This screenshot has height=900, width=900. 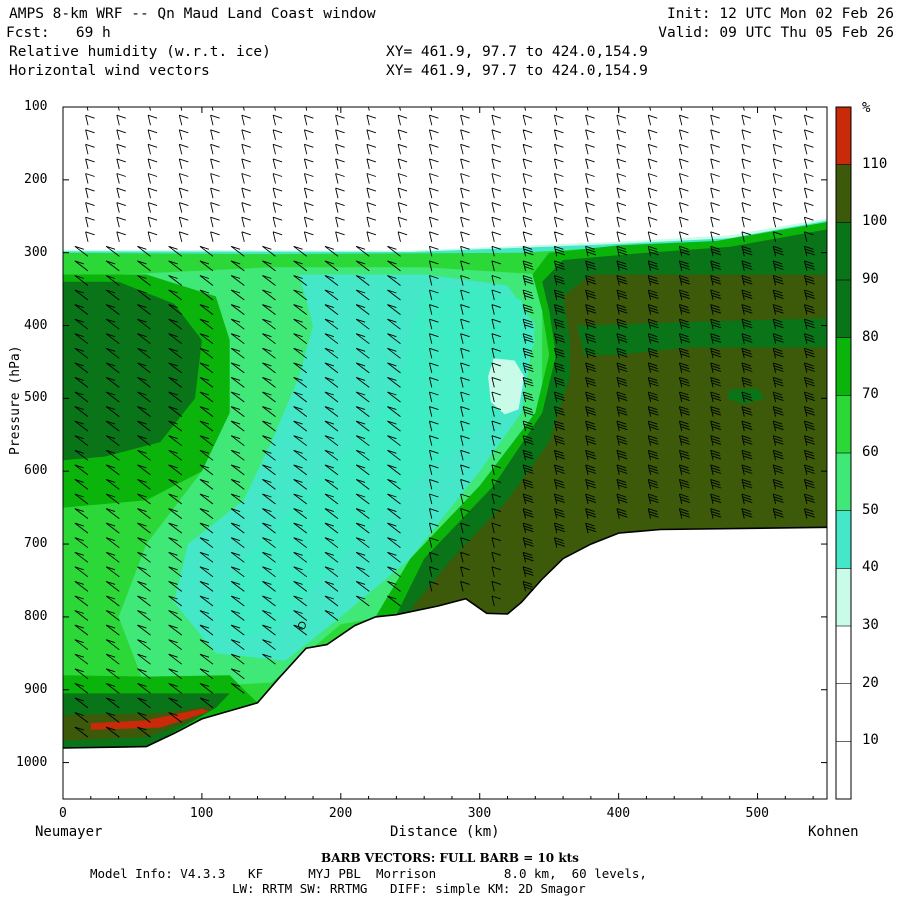 What do you see at coordinates (36, 106) in the screenshot?
I see `y-tick-label: 100` at bounding box center [36, 106].